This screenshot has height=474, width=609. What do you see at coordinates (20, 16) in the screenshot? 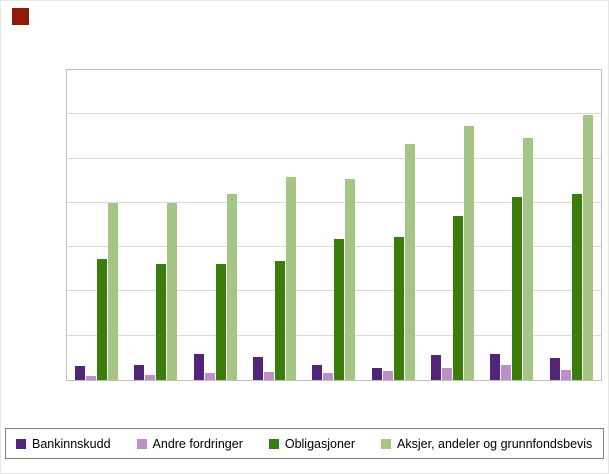
I see `publisher-logo-mark` at bounding box center [20, 16].